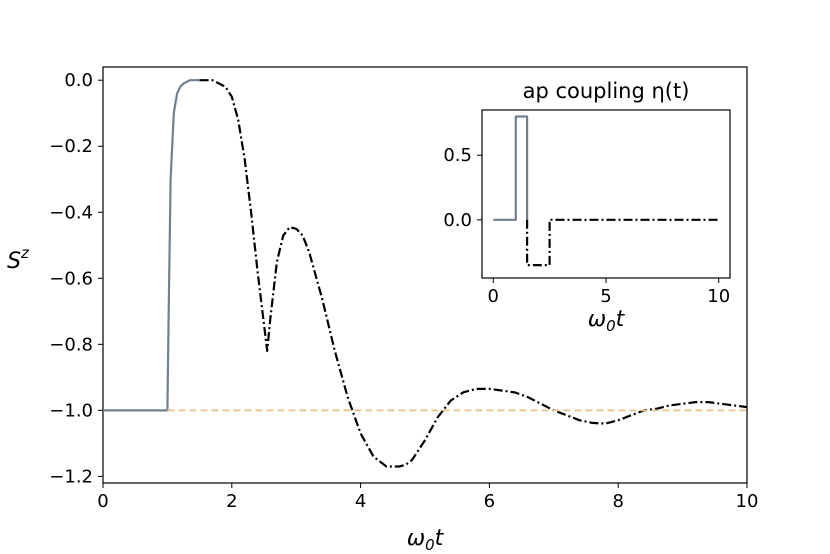  I want to click on main-x-axis-label: ω0t, so click(426, 540).